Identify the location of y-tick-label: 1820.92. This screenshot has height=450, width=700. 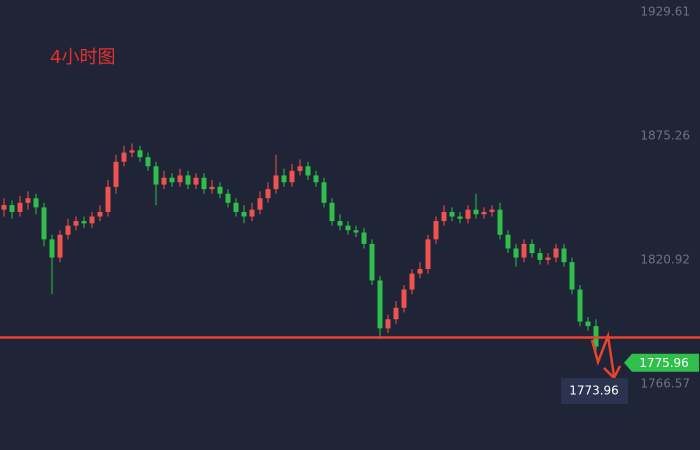
(665, 260).